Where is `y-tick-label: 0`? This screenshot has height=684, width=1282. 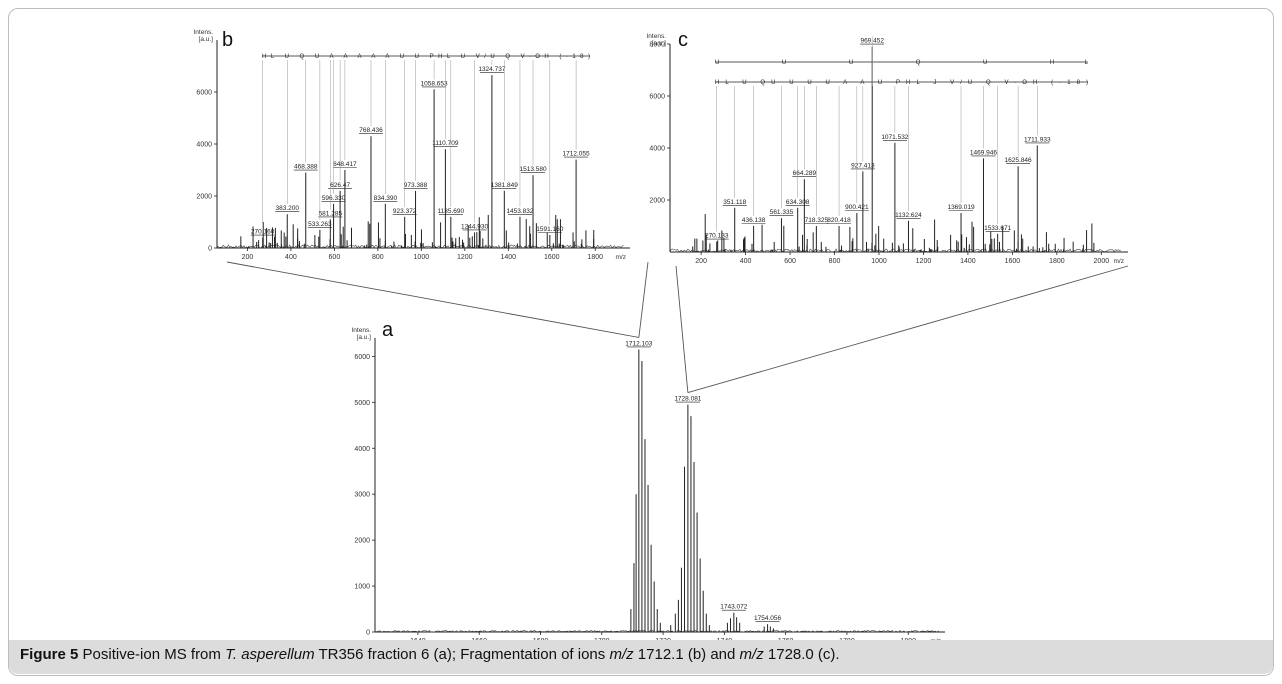
y-tick-label: 0 is located at coordinates (210, 249).